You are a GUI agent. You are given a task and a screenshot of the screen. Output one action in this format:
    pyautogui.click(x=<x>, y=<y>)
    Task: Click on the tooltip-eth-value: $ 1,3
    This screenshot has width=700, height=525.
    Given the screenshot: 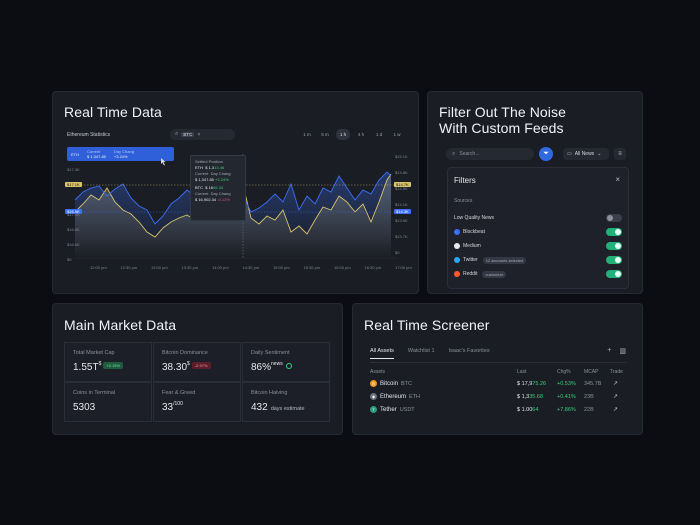 What is the action you would take?
    pyautogui.click(x=210, y=167)
    